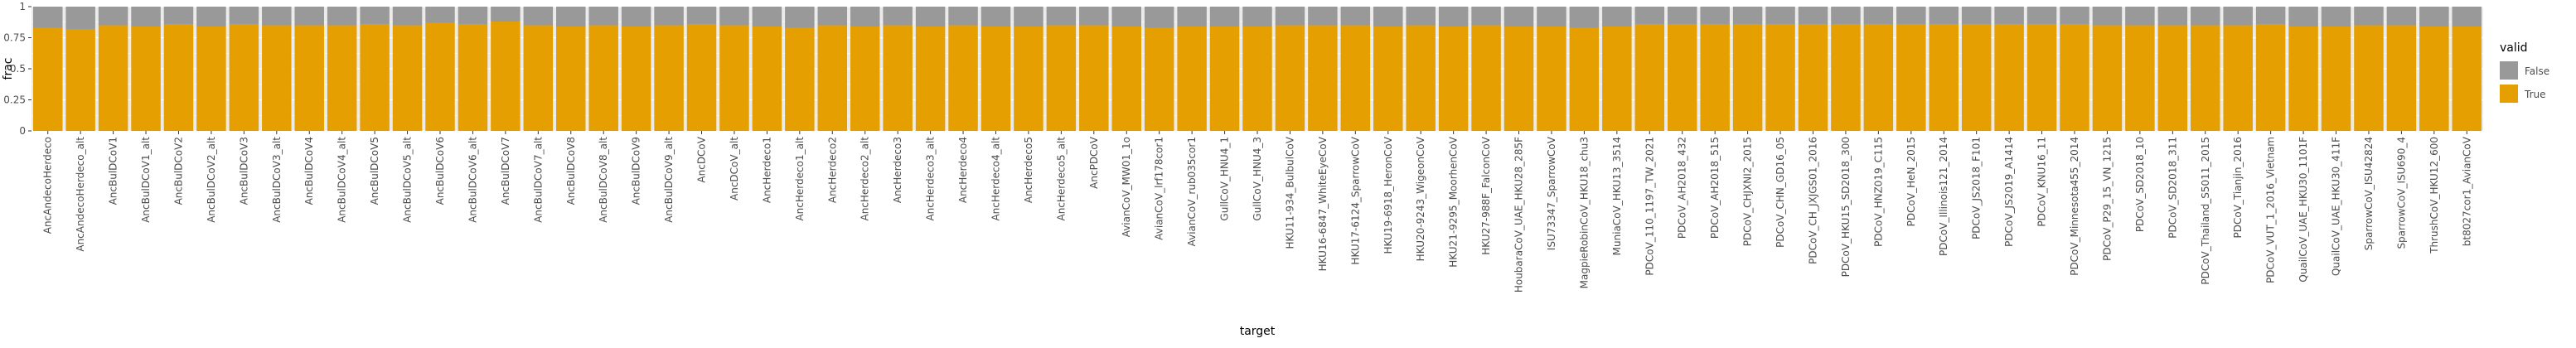  I want to click on x-tick-label: PDCoV_Tianjin_2016, so click(2238, 187).